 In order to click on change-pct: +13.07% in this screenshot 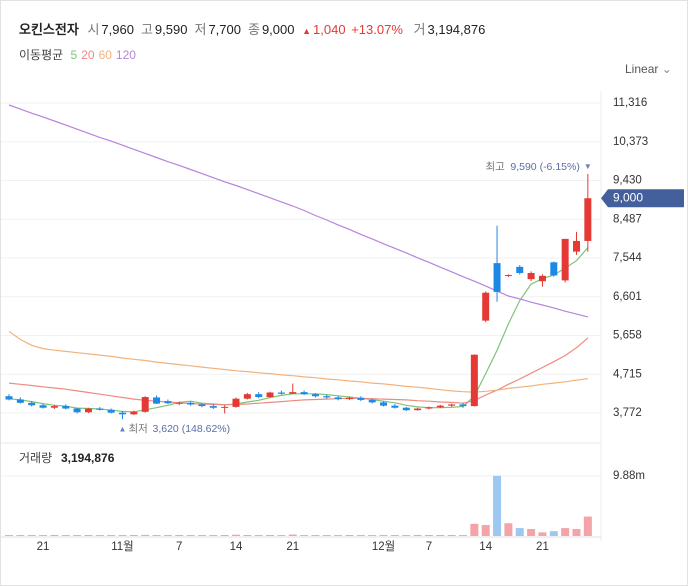, I will do `click(377, 29)`.